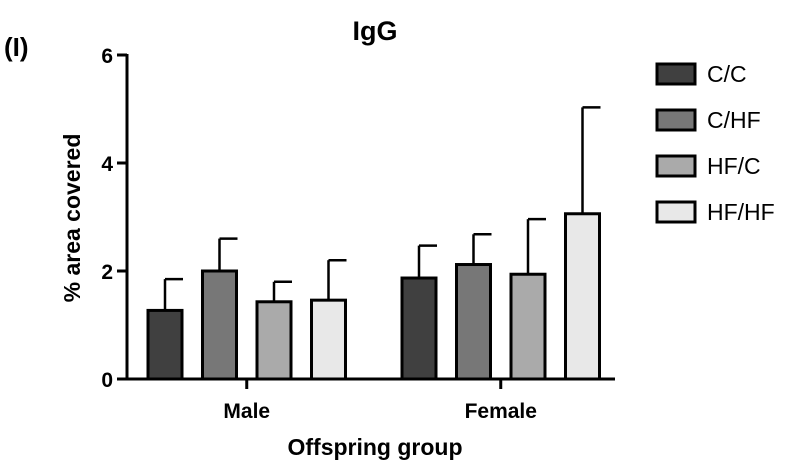 This screenshot has width=795, height=465. What do you see at coordinates (734, 120) in the screenshot?
I see `legend-label: C/HF` at bounding box center [734, 120].